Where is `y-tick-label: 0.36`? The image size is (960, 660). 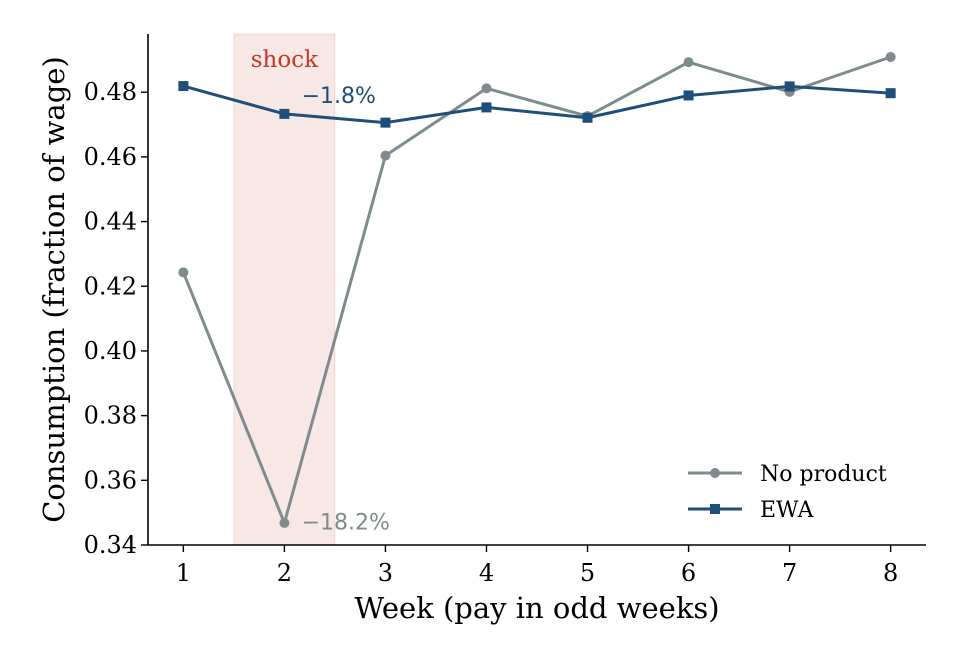 y-tick-label: 0.36 is located at coordinates (110, 480).